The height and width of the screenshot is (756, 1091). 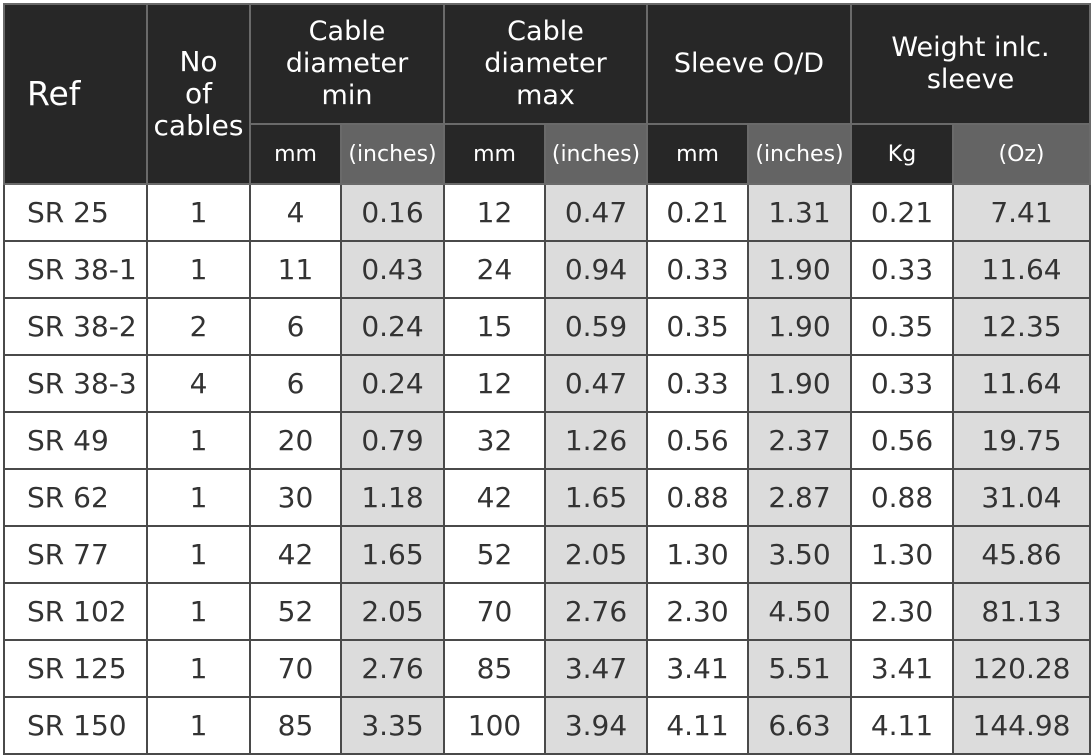 What do you see at coordinates (295, 668) in the screenshot?
I see `cell-min-mm: 70` at bounding box center [295, 668].